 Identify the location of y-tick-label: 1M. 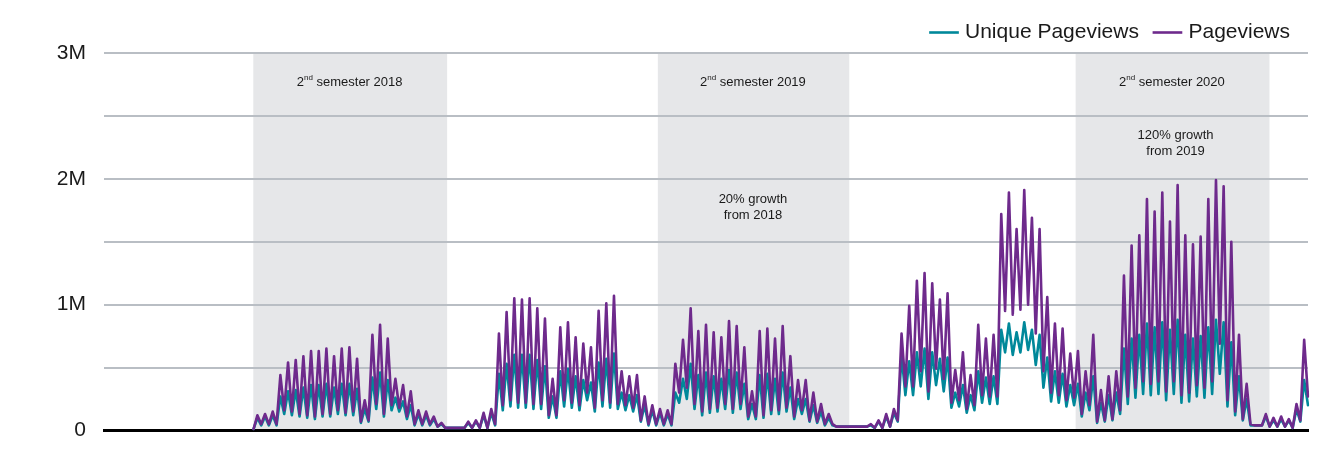
(71, 303).